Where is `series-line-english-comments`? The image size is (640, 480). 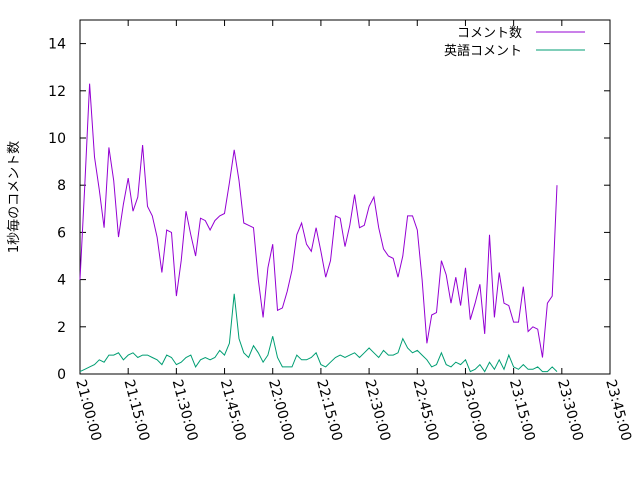 series-line-english-comments is located at coordinates (318, 333).